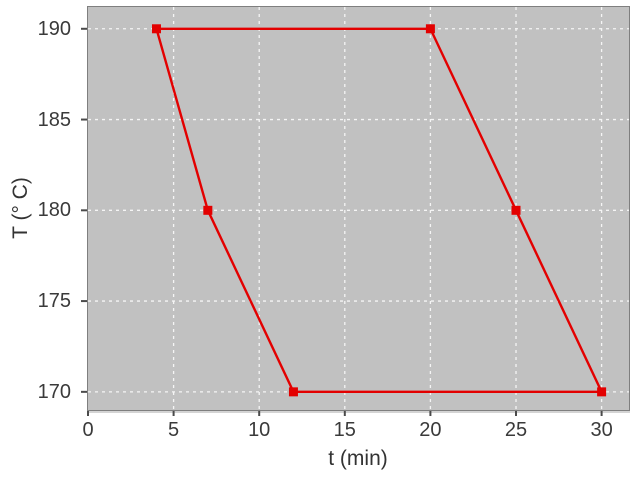  What do you see at coordinates (54, 391) in the screenshot?
I see `y-tick-label: 170` at bounding box center [54, 391].